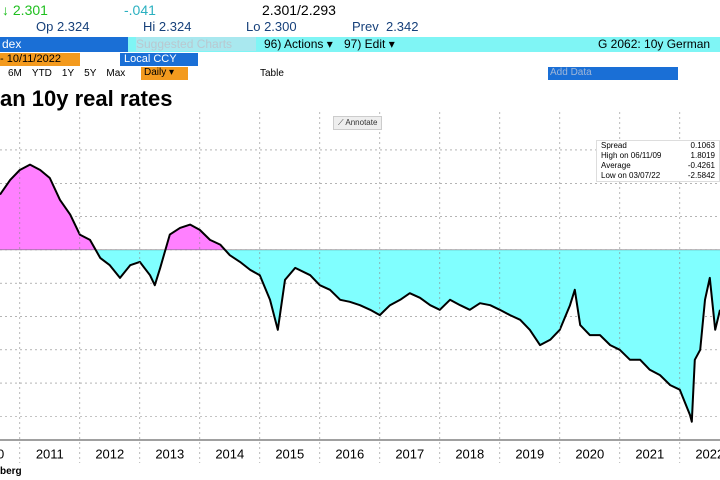  What do you see at coordinates (649, 453) in the screenshot?
I see `x-tick-label: 2021` at bounding box center [649, 453].